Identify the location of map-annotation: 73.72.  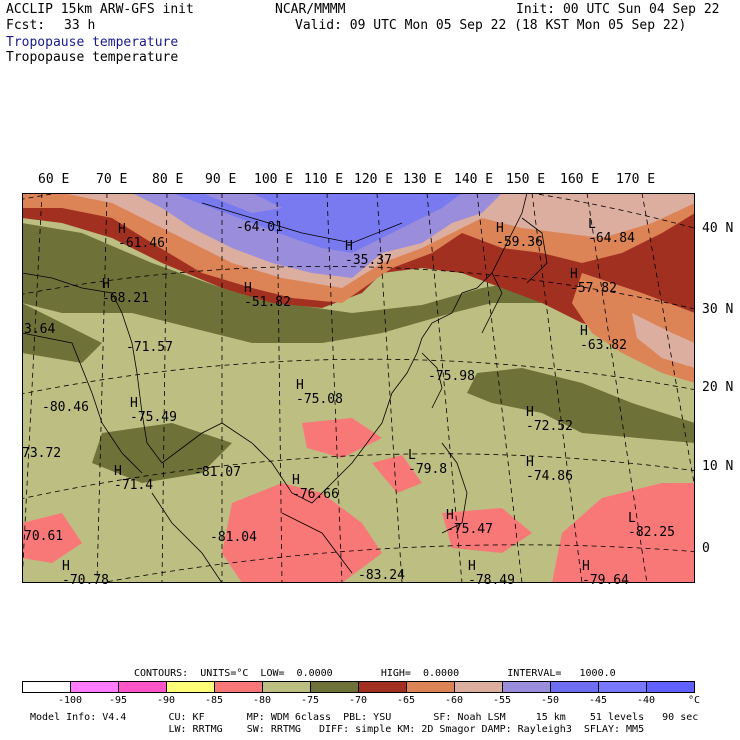
(42, 453).